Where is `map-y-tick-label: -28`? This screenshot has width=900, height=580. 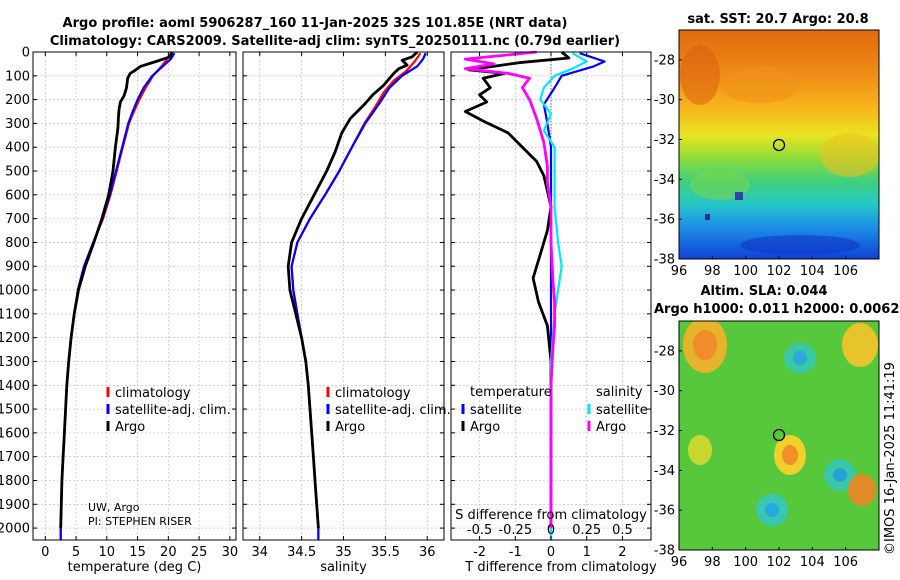 map-y-tick-label: -28 is located at coordinates (664, 60).